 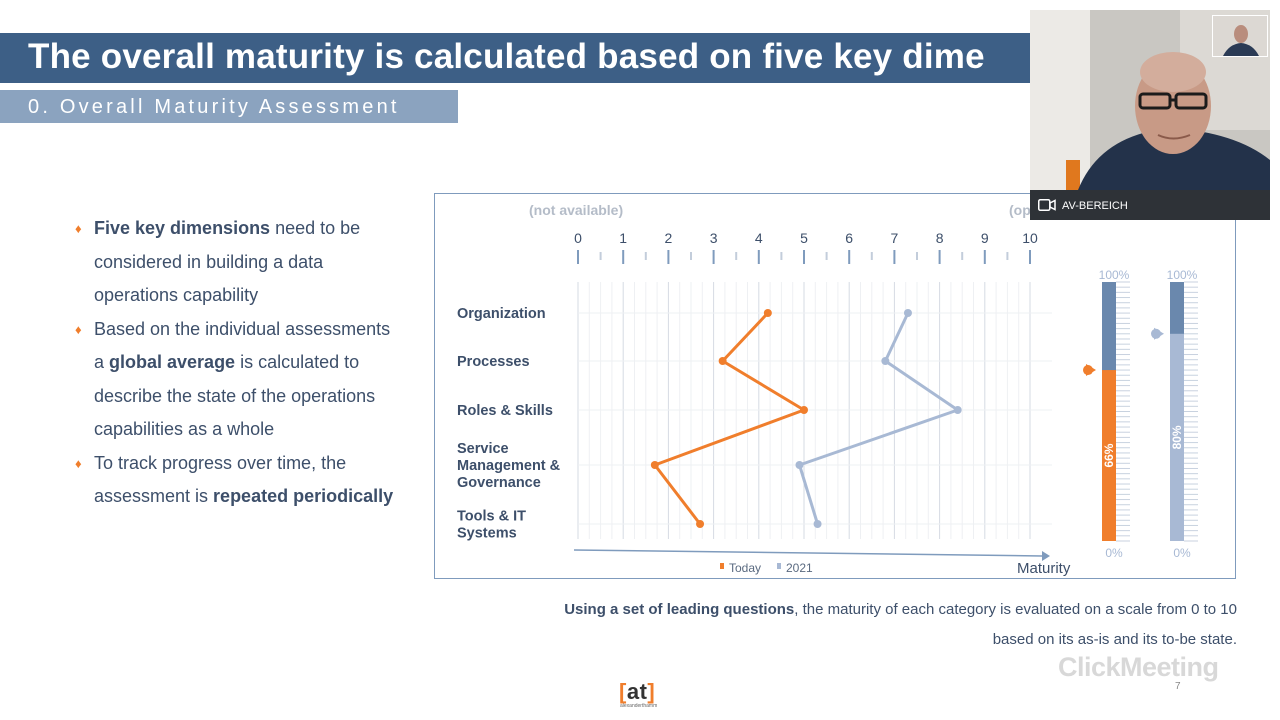 I want to click on section-label-text: 0. Overall Maturity Assessment, so click(x=214, y=107).